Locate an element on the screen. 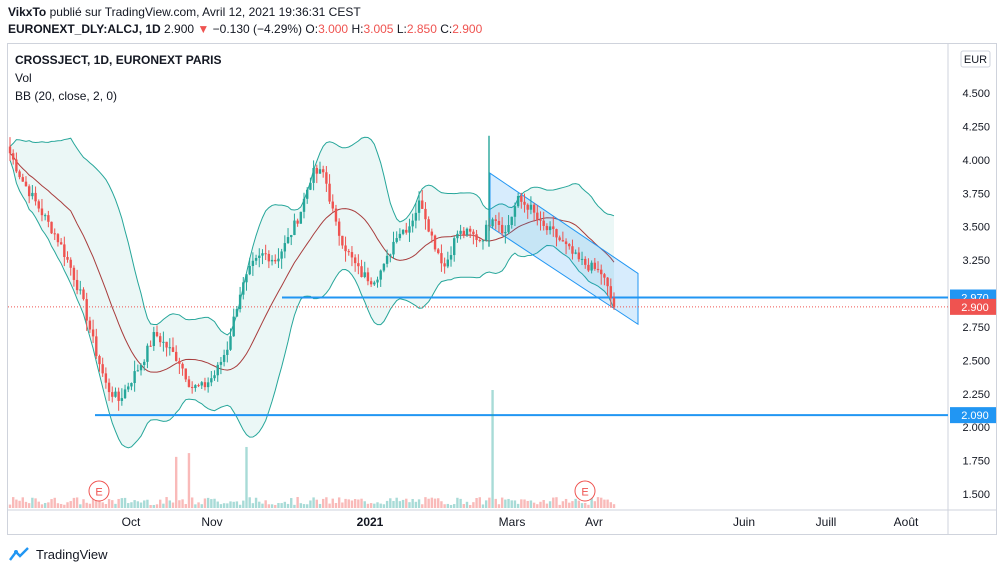 Image resolution: width=1006 pixels, height=573 pixels. earnings-marker-label: E is located at coordinates (98, 493).